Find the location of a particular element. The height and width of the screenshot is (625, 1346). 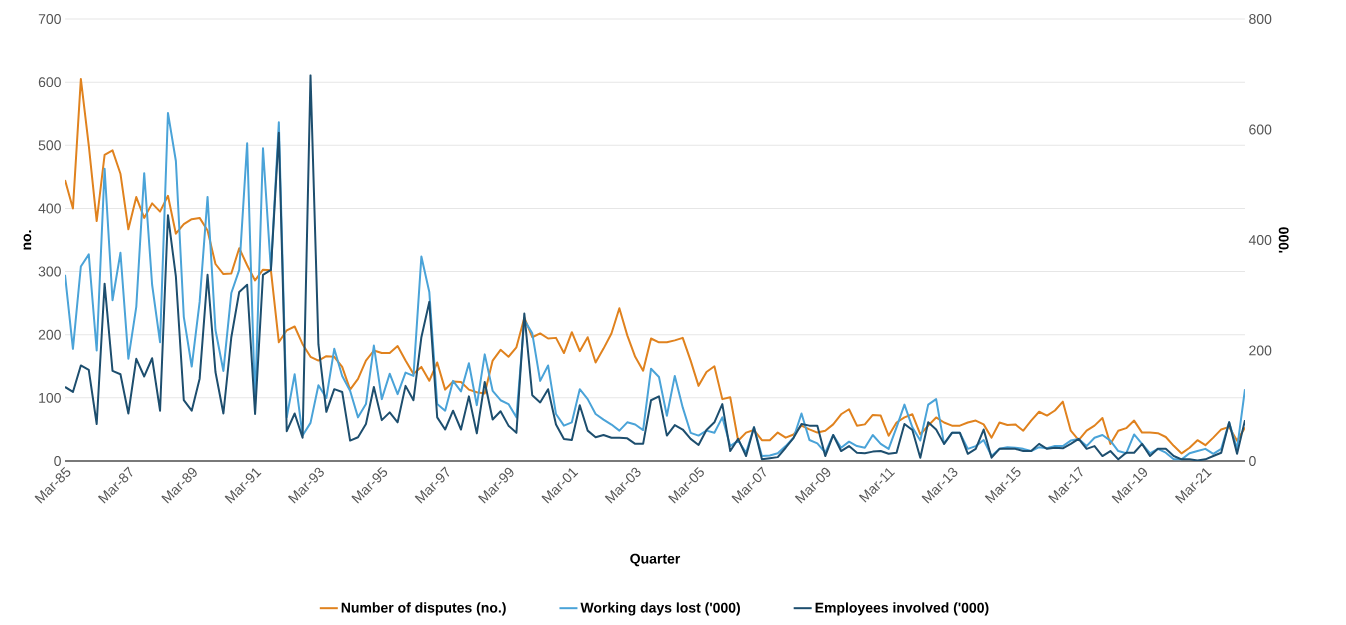

y-tick-label: 500 is located at coordinates (49, 145).